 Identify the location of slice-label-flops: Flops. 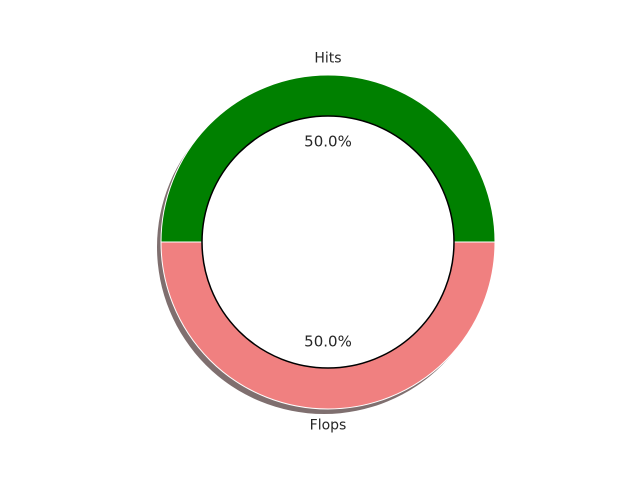
(328, 426).